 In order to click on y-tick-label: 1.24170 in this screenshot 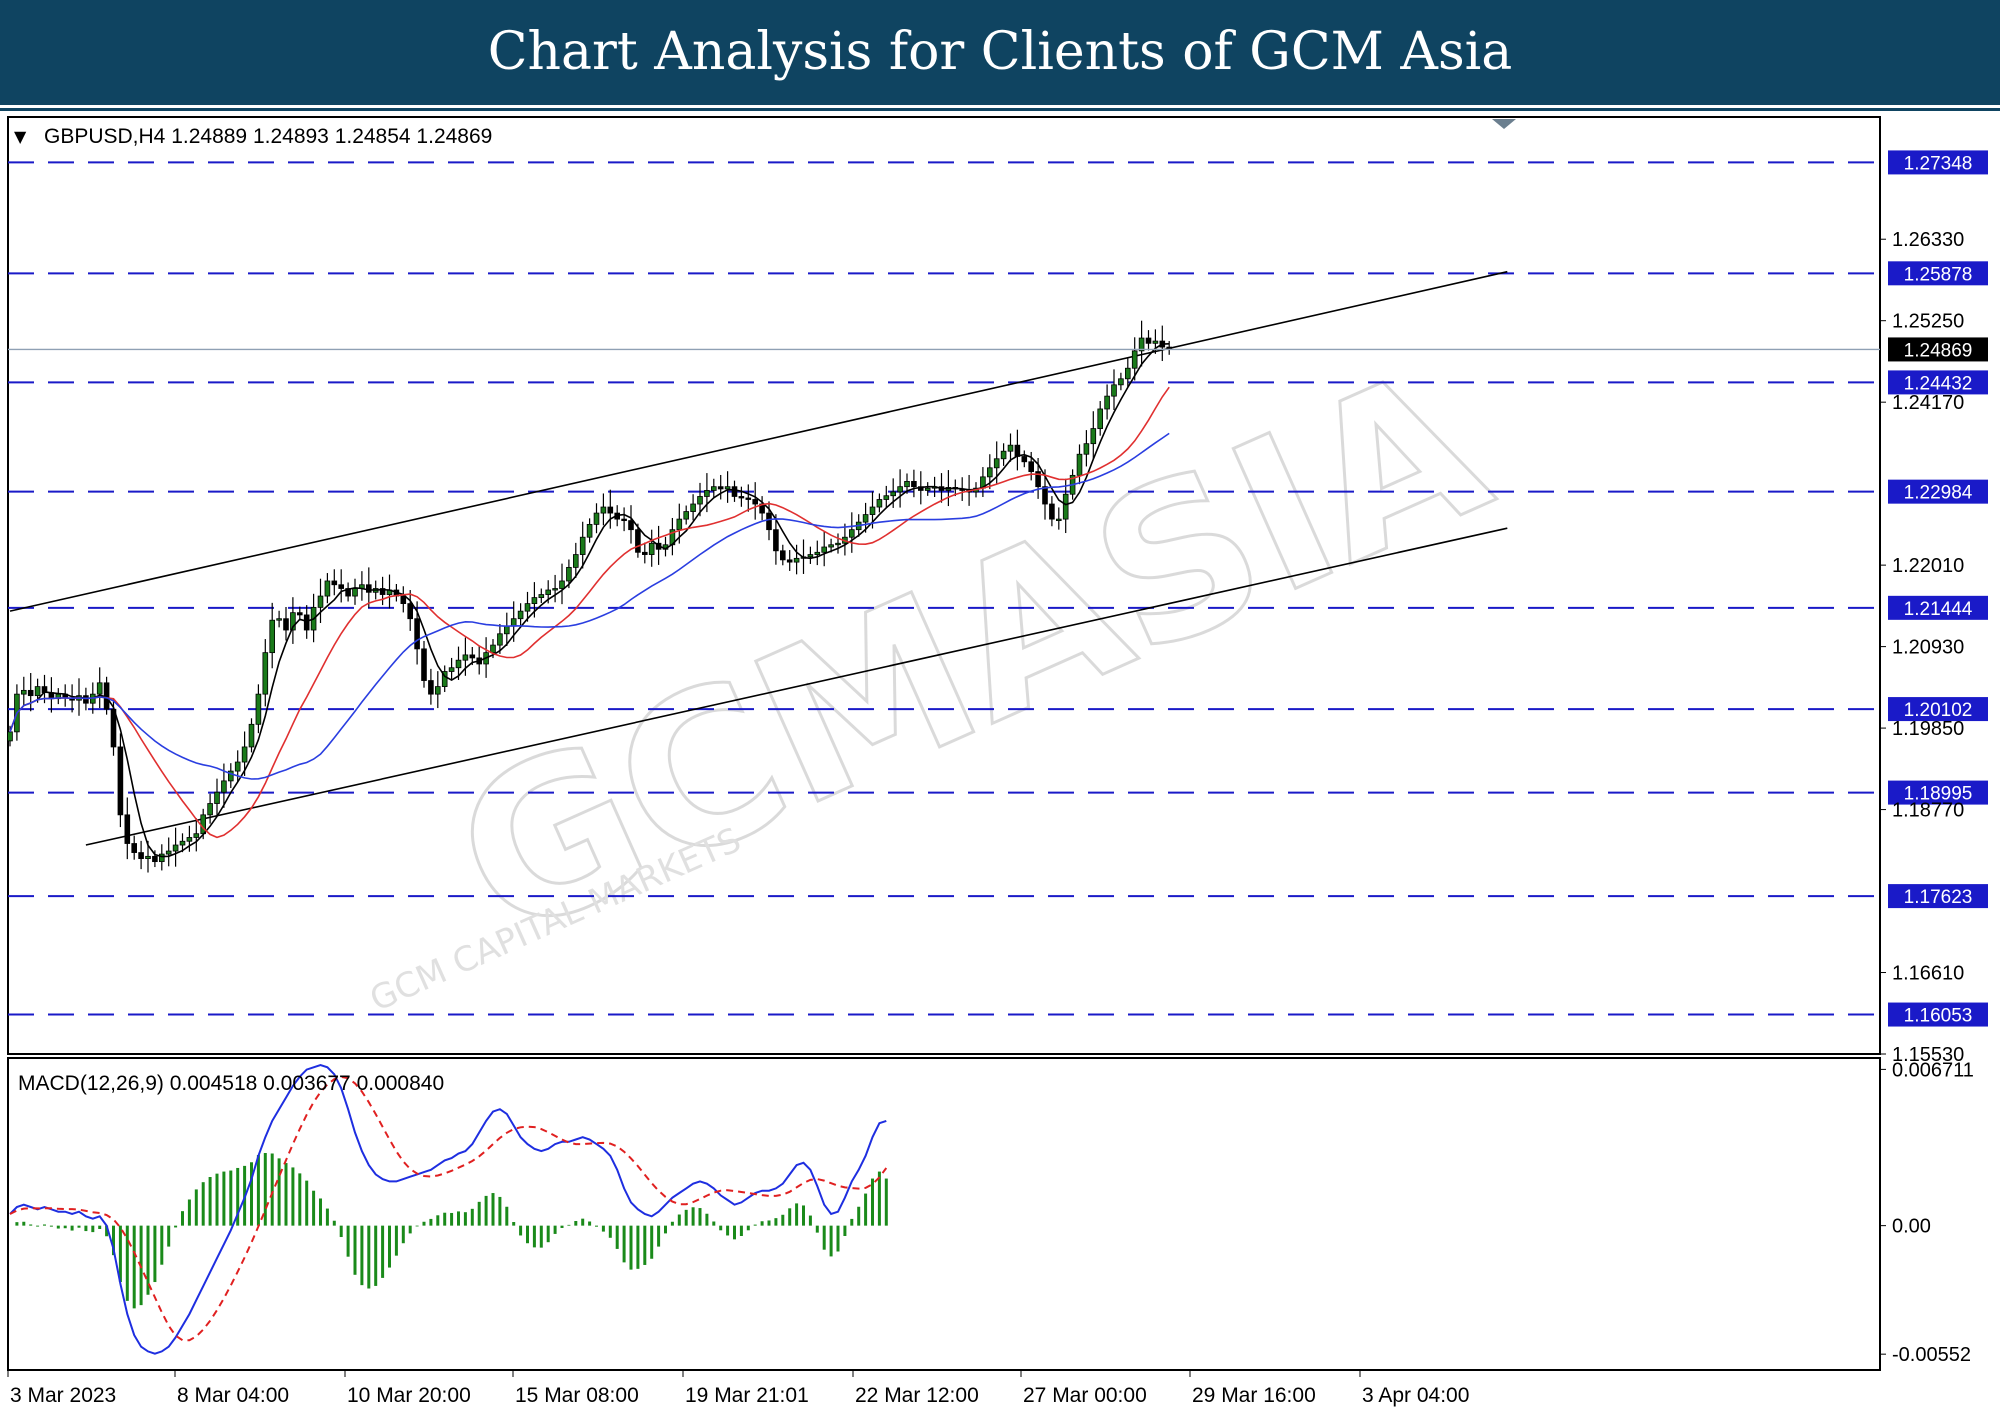, I will do `click(1928, 403)`.